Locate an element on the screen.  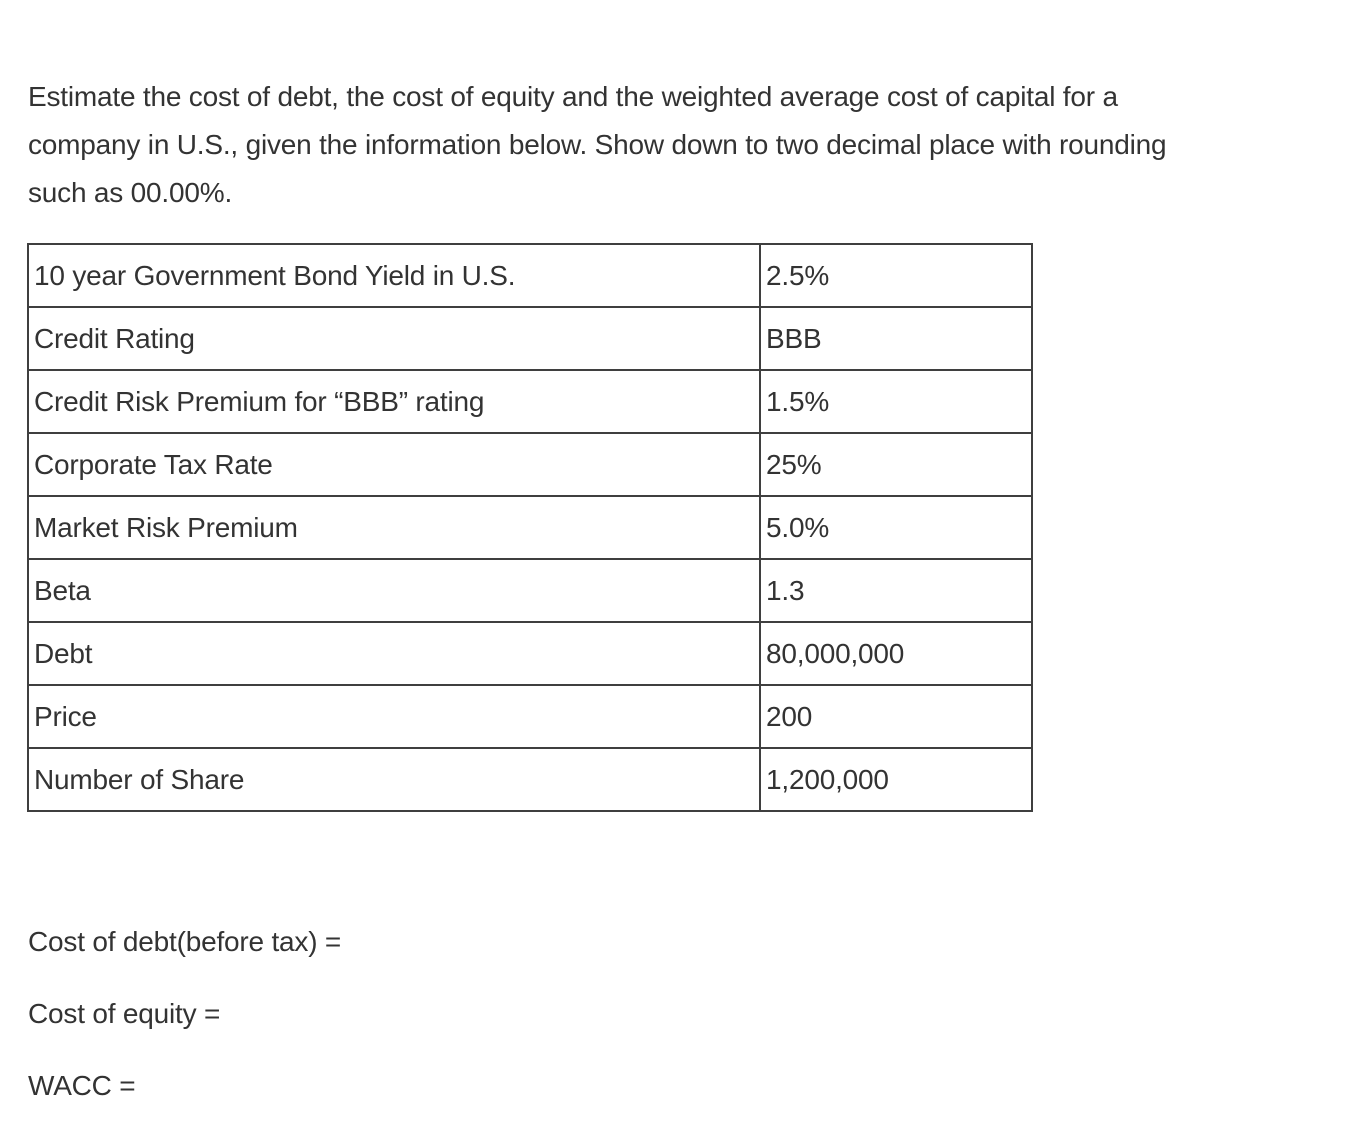
row-label: Price is located at coordinates (394, 716).